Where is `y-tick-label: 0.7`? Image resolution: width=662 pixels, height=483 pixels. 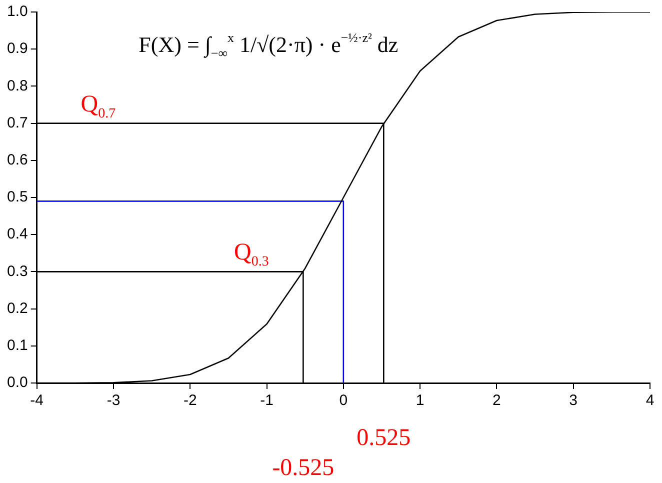 y-tick-label: 0.7 is located at coordinates (17, 123).